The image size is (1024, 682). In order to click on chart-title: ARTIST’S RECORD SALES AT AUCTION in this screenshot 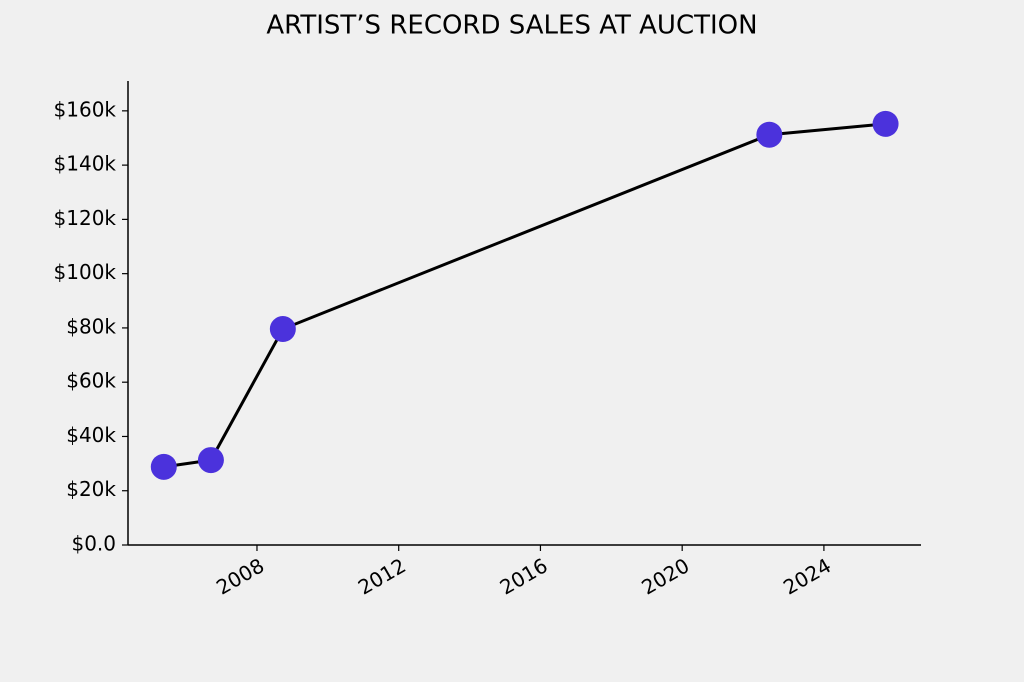, I will do `click(511, 26)`.